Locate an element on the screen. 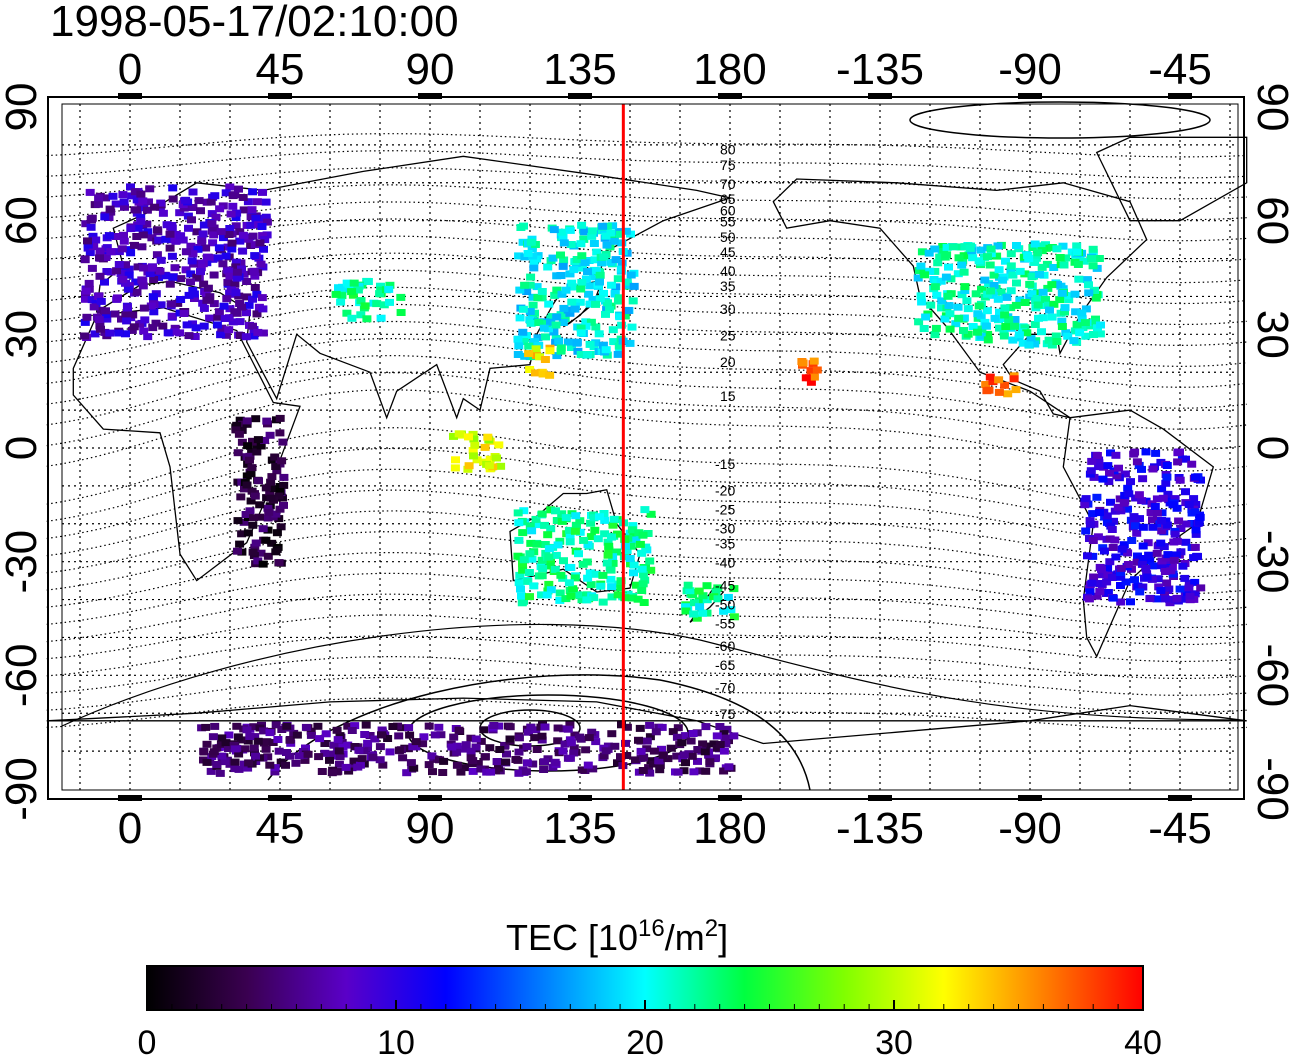 The image size is (1292, 1057). contour-label: -50 is located at coordinates (725, 604).